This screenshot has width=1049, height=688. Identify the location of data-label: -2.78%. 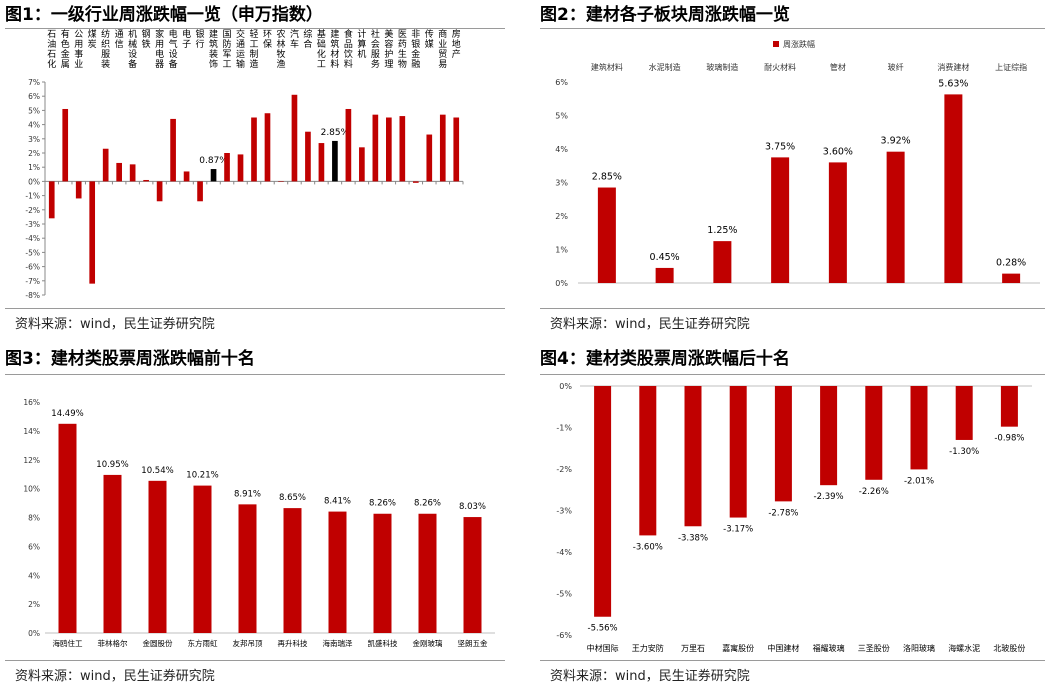
(783, 513).